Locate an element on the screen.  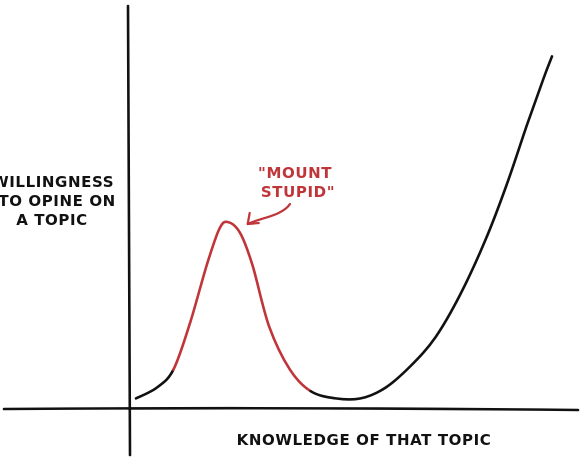
y-axis-label: WILLINGNESS TO OPINE ON A TOPIC is located at coordinates (61, 201).